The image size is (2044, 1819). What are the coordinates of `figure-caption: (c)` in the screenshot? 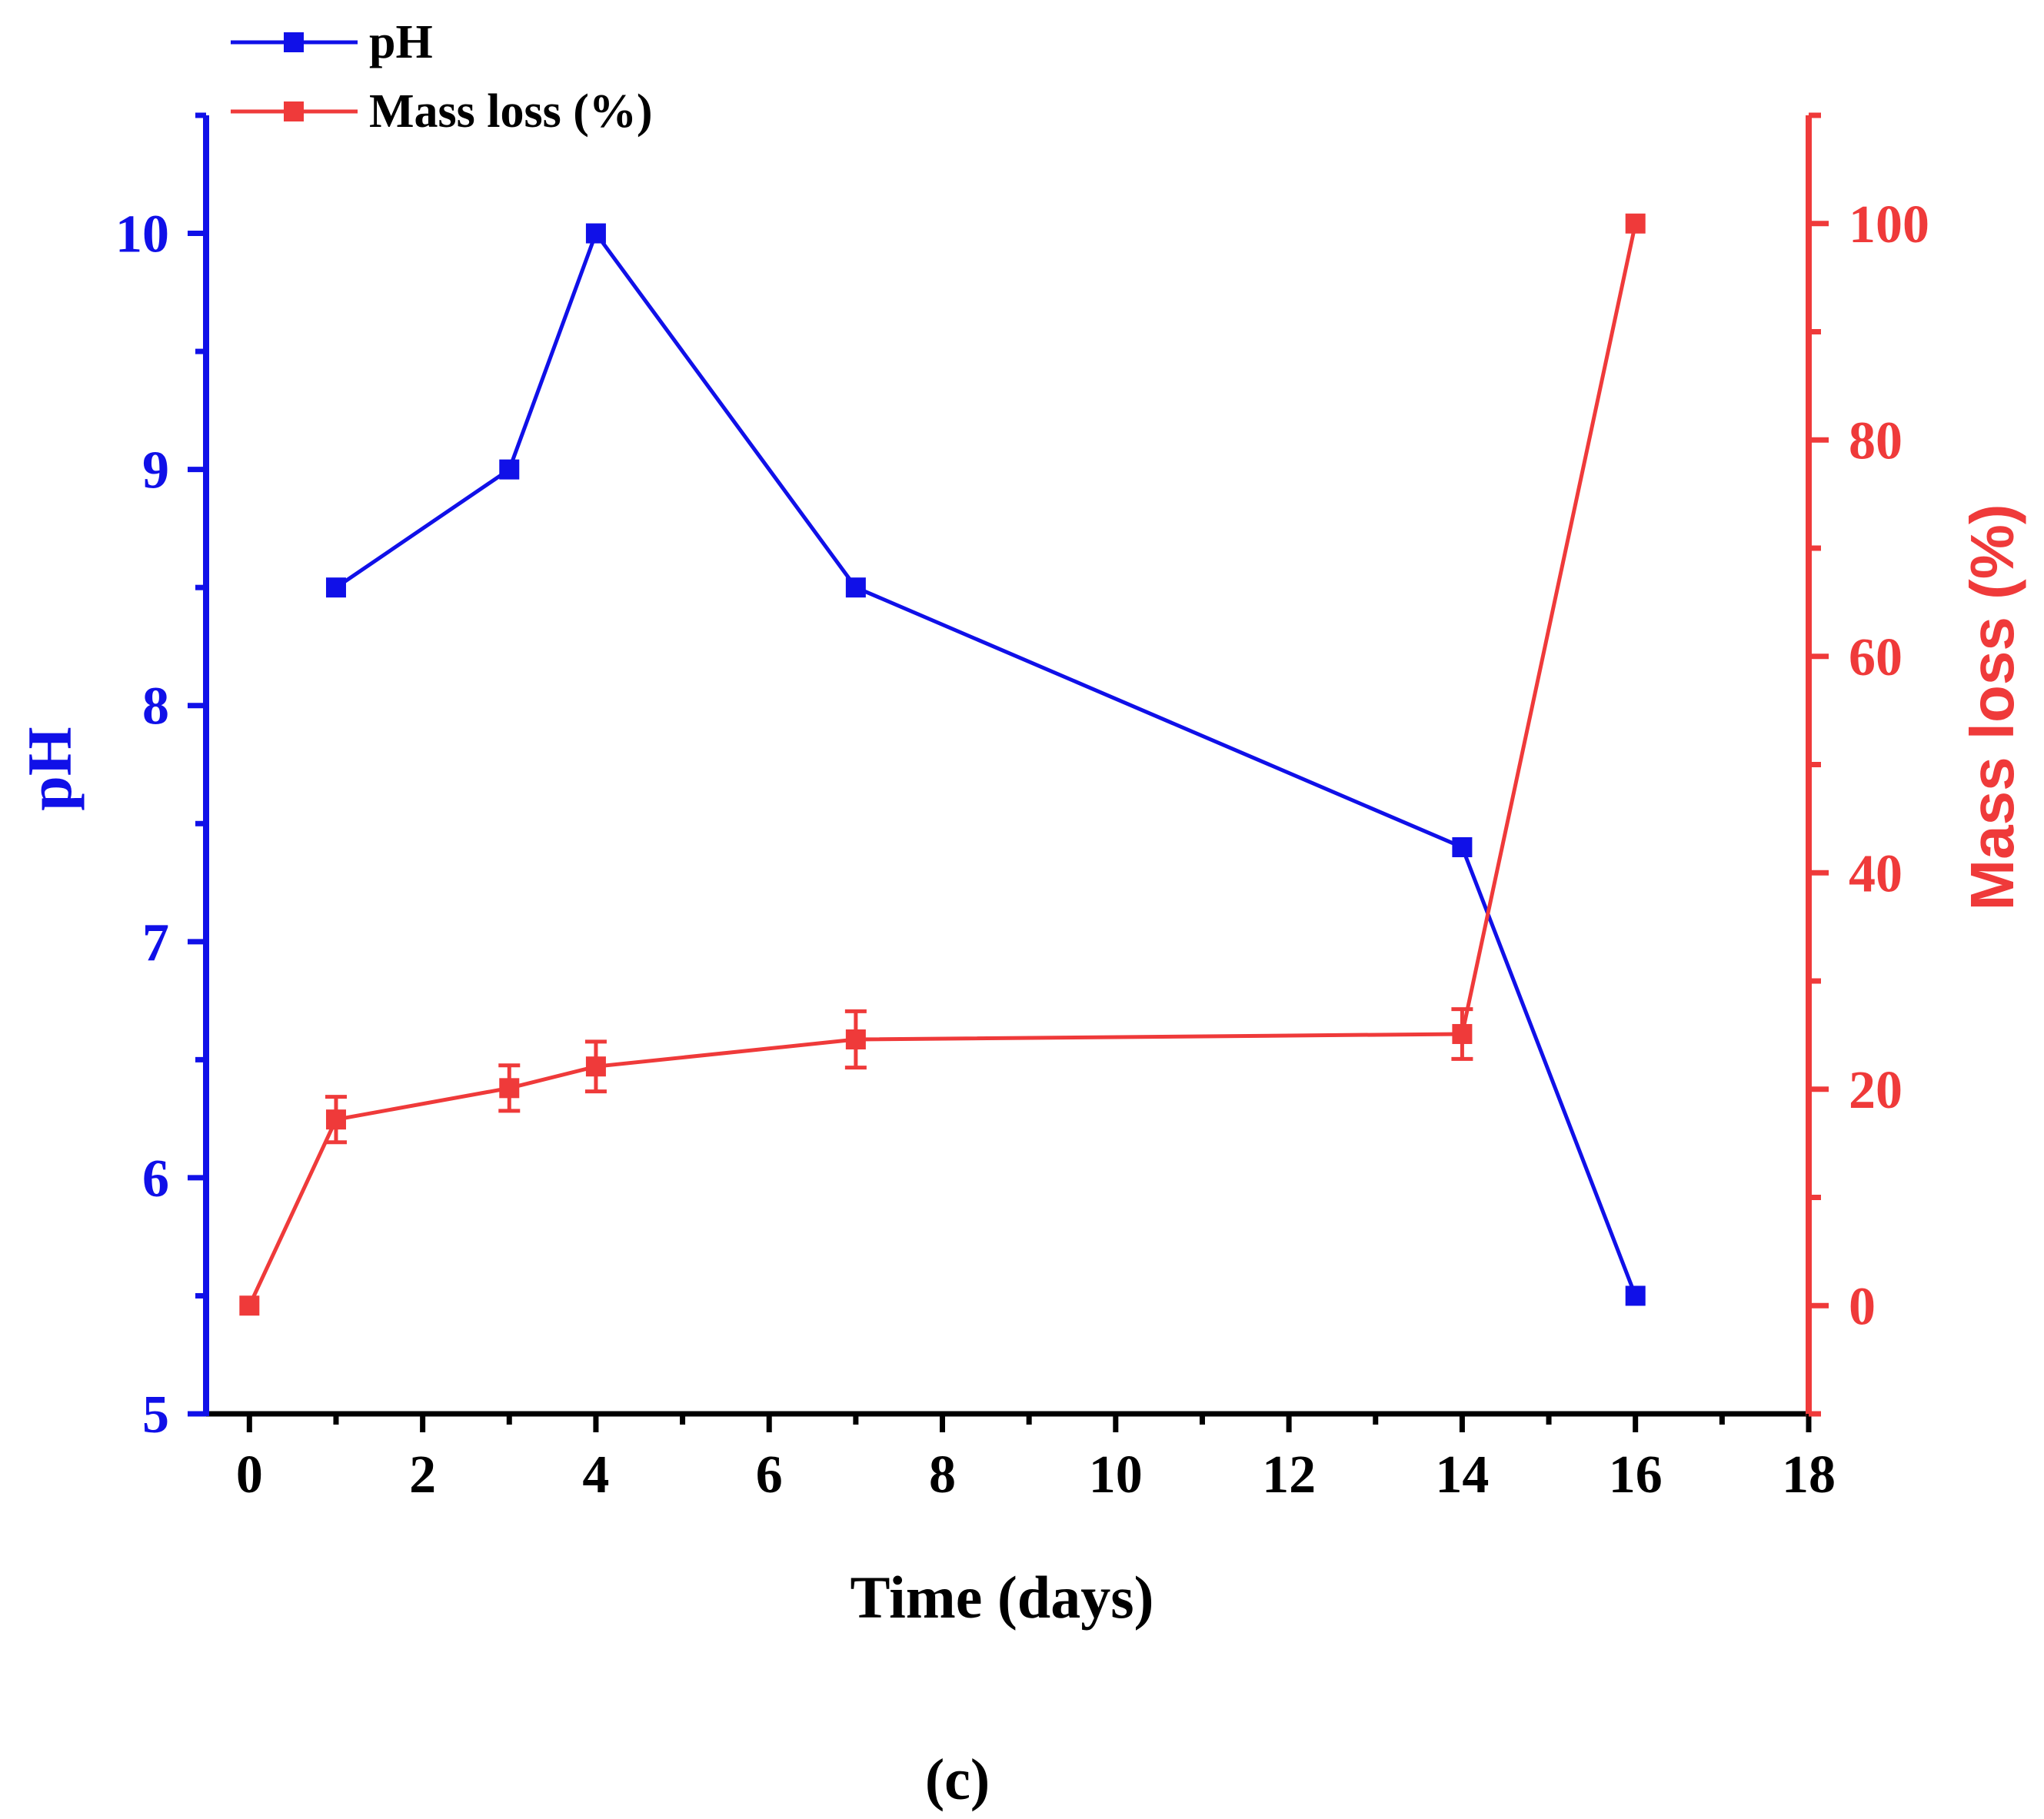 It's located at (957, 1780).